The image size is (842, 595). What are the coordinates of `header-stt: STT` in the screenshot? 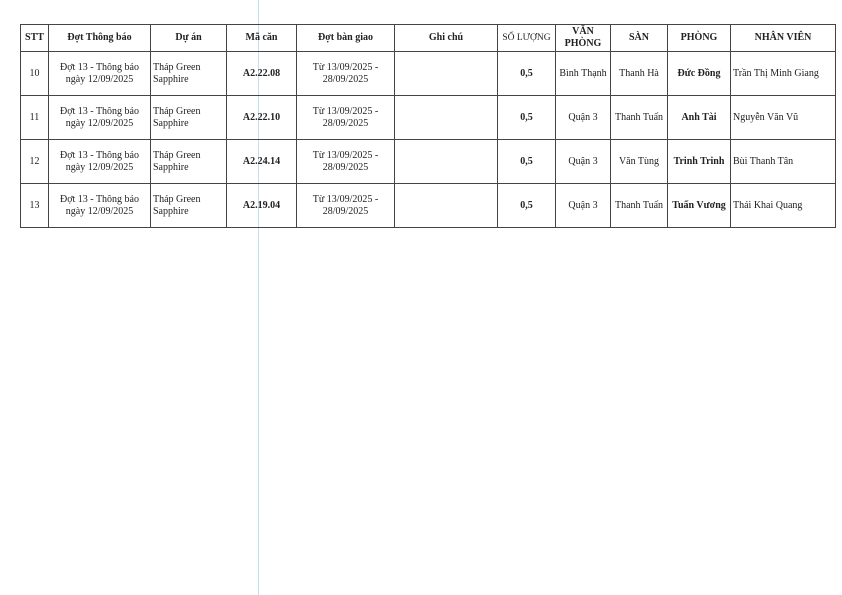 It's located at (34, 38).